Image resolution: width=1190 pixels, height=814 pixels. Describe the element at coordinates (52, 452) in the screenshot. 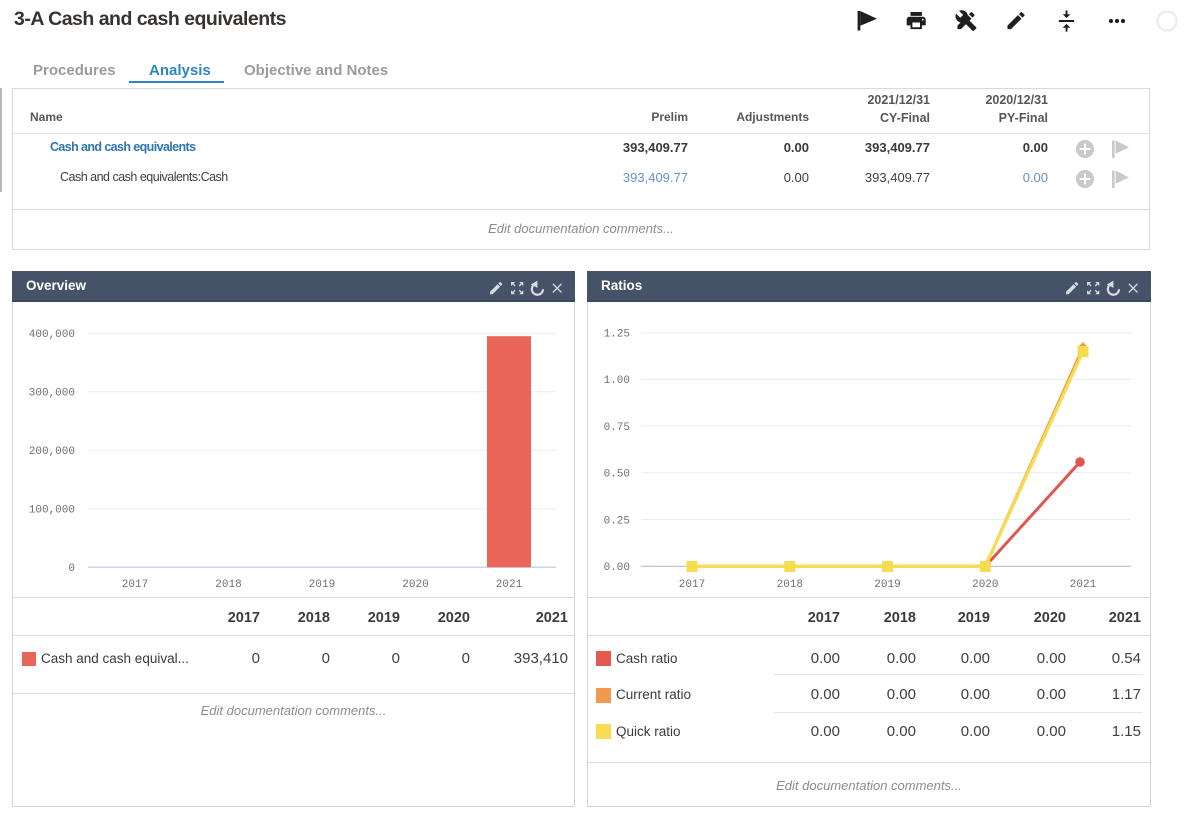

I see `svg-text: 200,000` at that location.